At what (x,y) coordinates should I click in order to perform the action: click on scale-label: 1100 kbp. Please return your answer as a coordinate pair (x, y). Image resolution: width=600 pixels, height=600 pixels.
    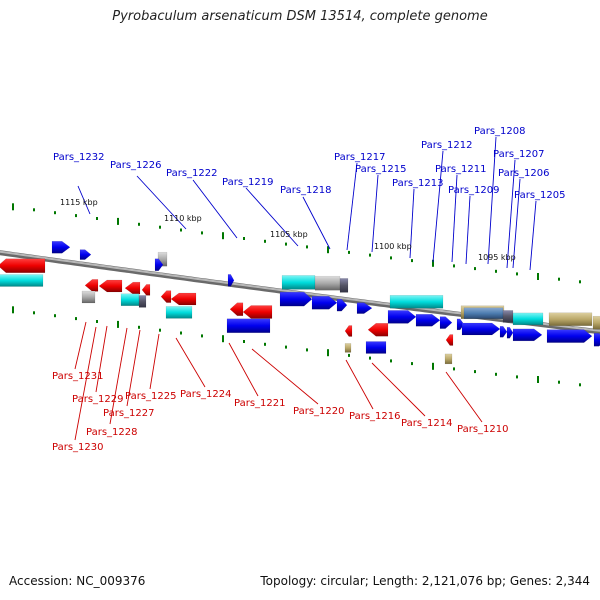
    Looking at the image, I should click on (393, 246).